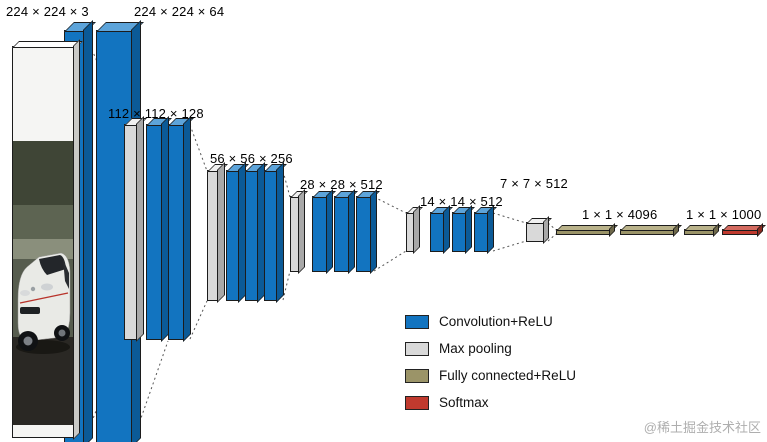 Image resolution: width=767 pixels, height=442 pixels. I want to click on legend-label-convolution: Convolution+ReLU, so click(496, 321).